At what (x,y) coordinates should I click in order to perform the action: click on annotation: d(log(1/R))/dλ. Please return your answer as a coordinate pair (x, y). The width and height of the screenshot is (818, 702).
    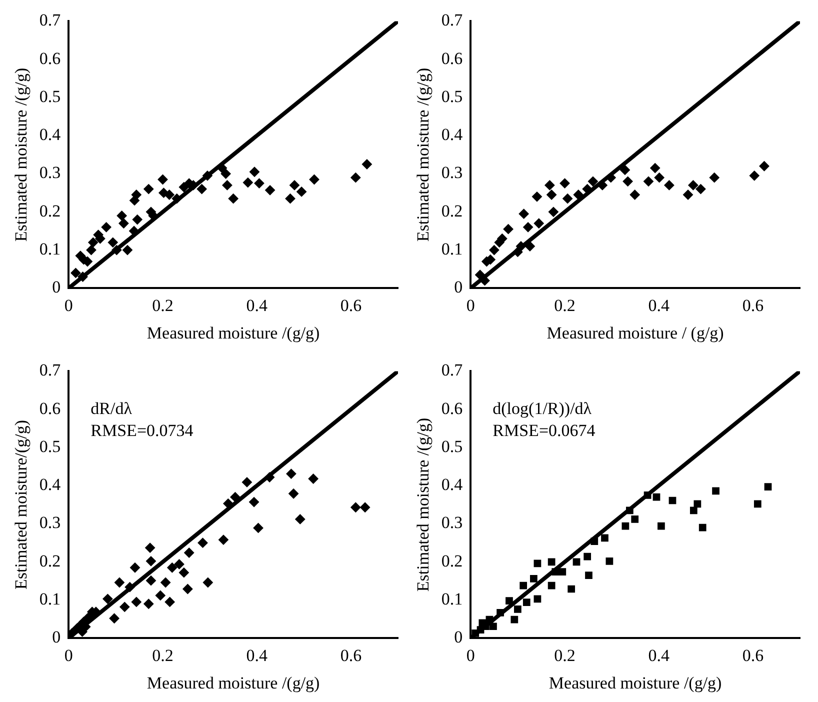
    Looking at the image, I should click on (542, 408).